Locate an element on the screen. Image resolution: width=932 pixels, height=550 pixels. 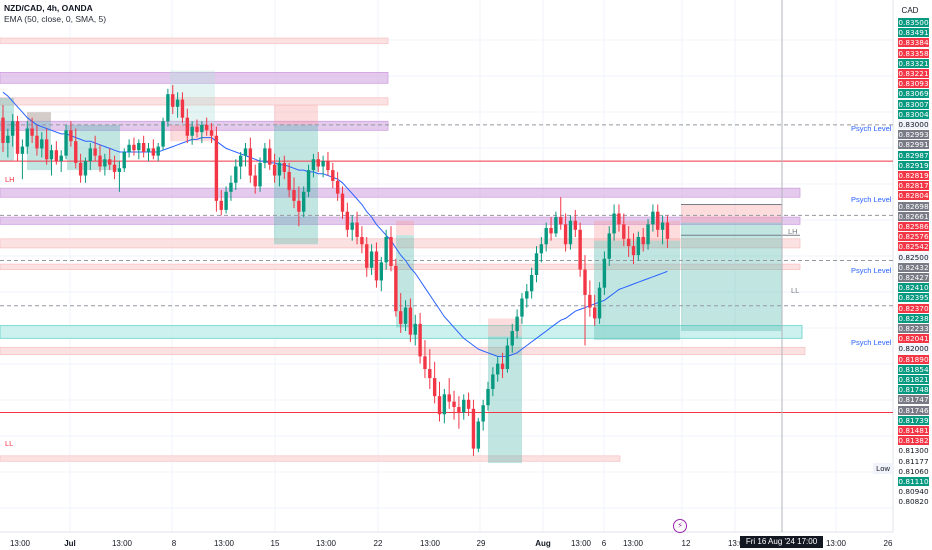
price-tag: 0.82991 is located at coordinates (913, 145).